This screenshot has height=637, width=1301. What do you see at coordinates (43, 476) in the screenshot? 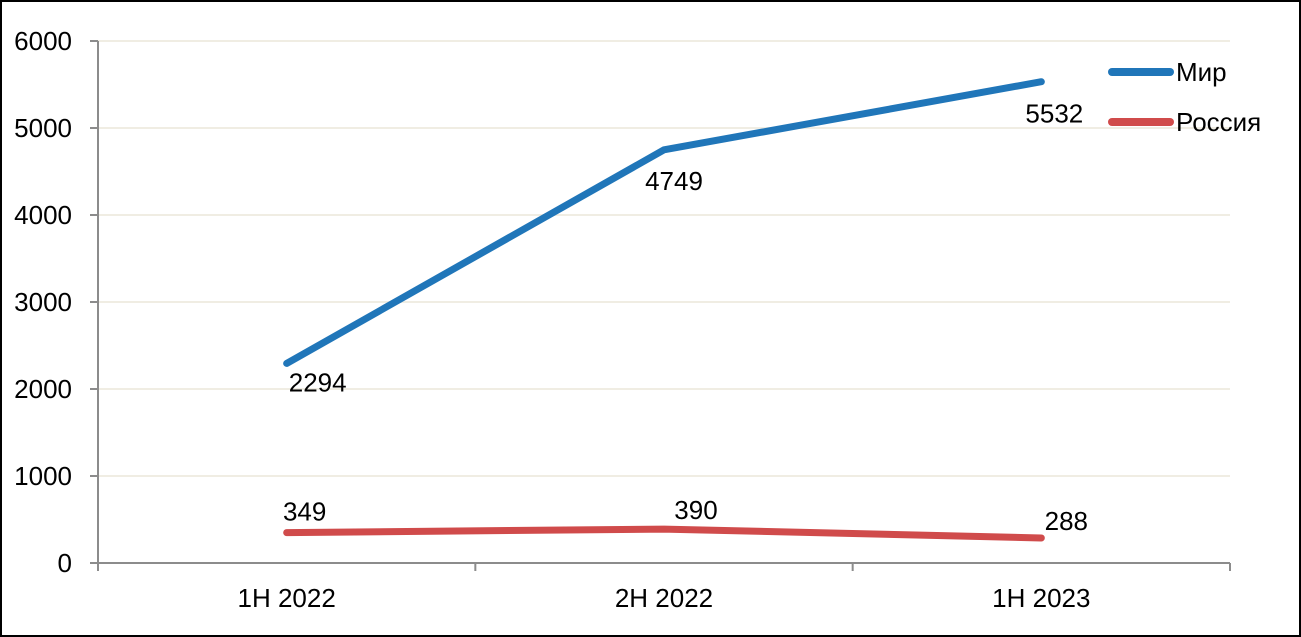
I see `y-tick-label: 1000` at bounding box center [43, 476].